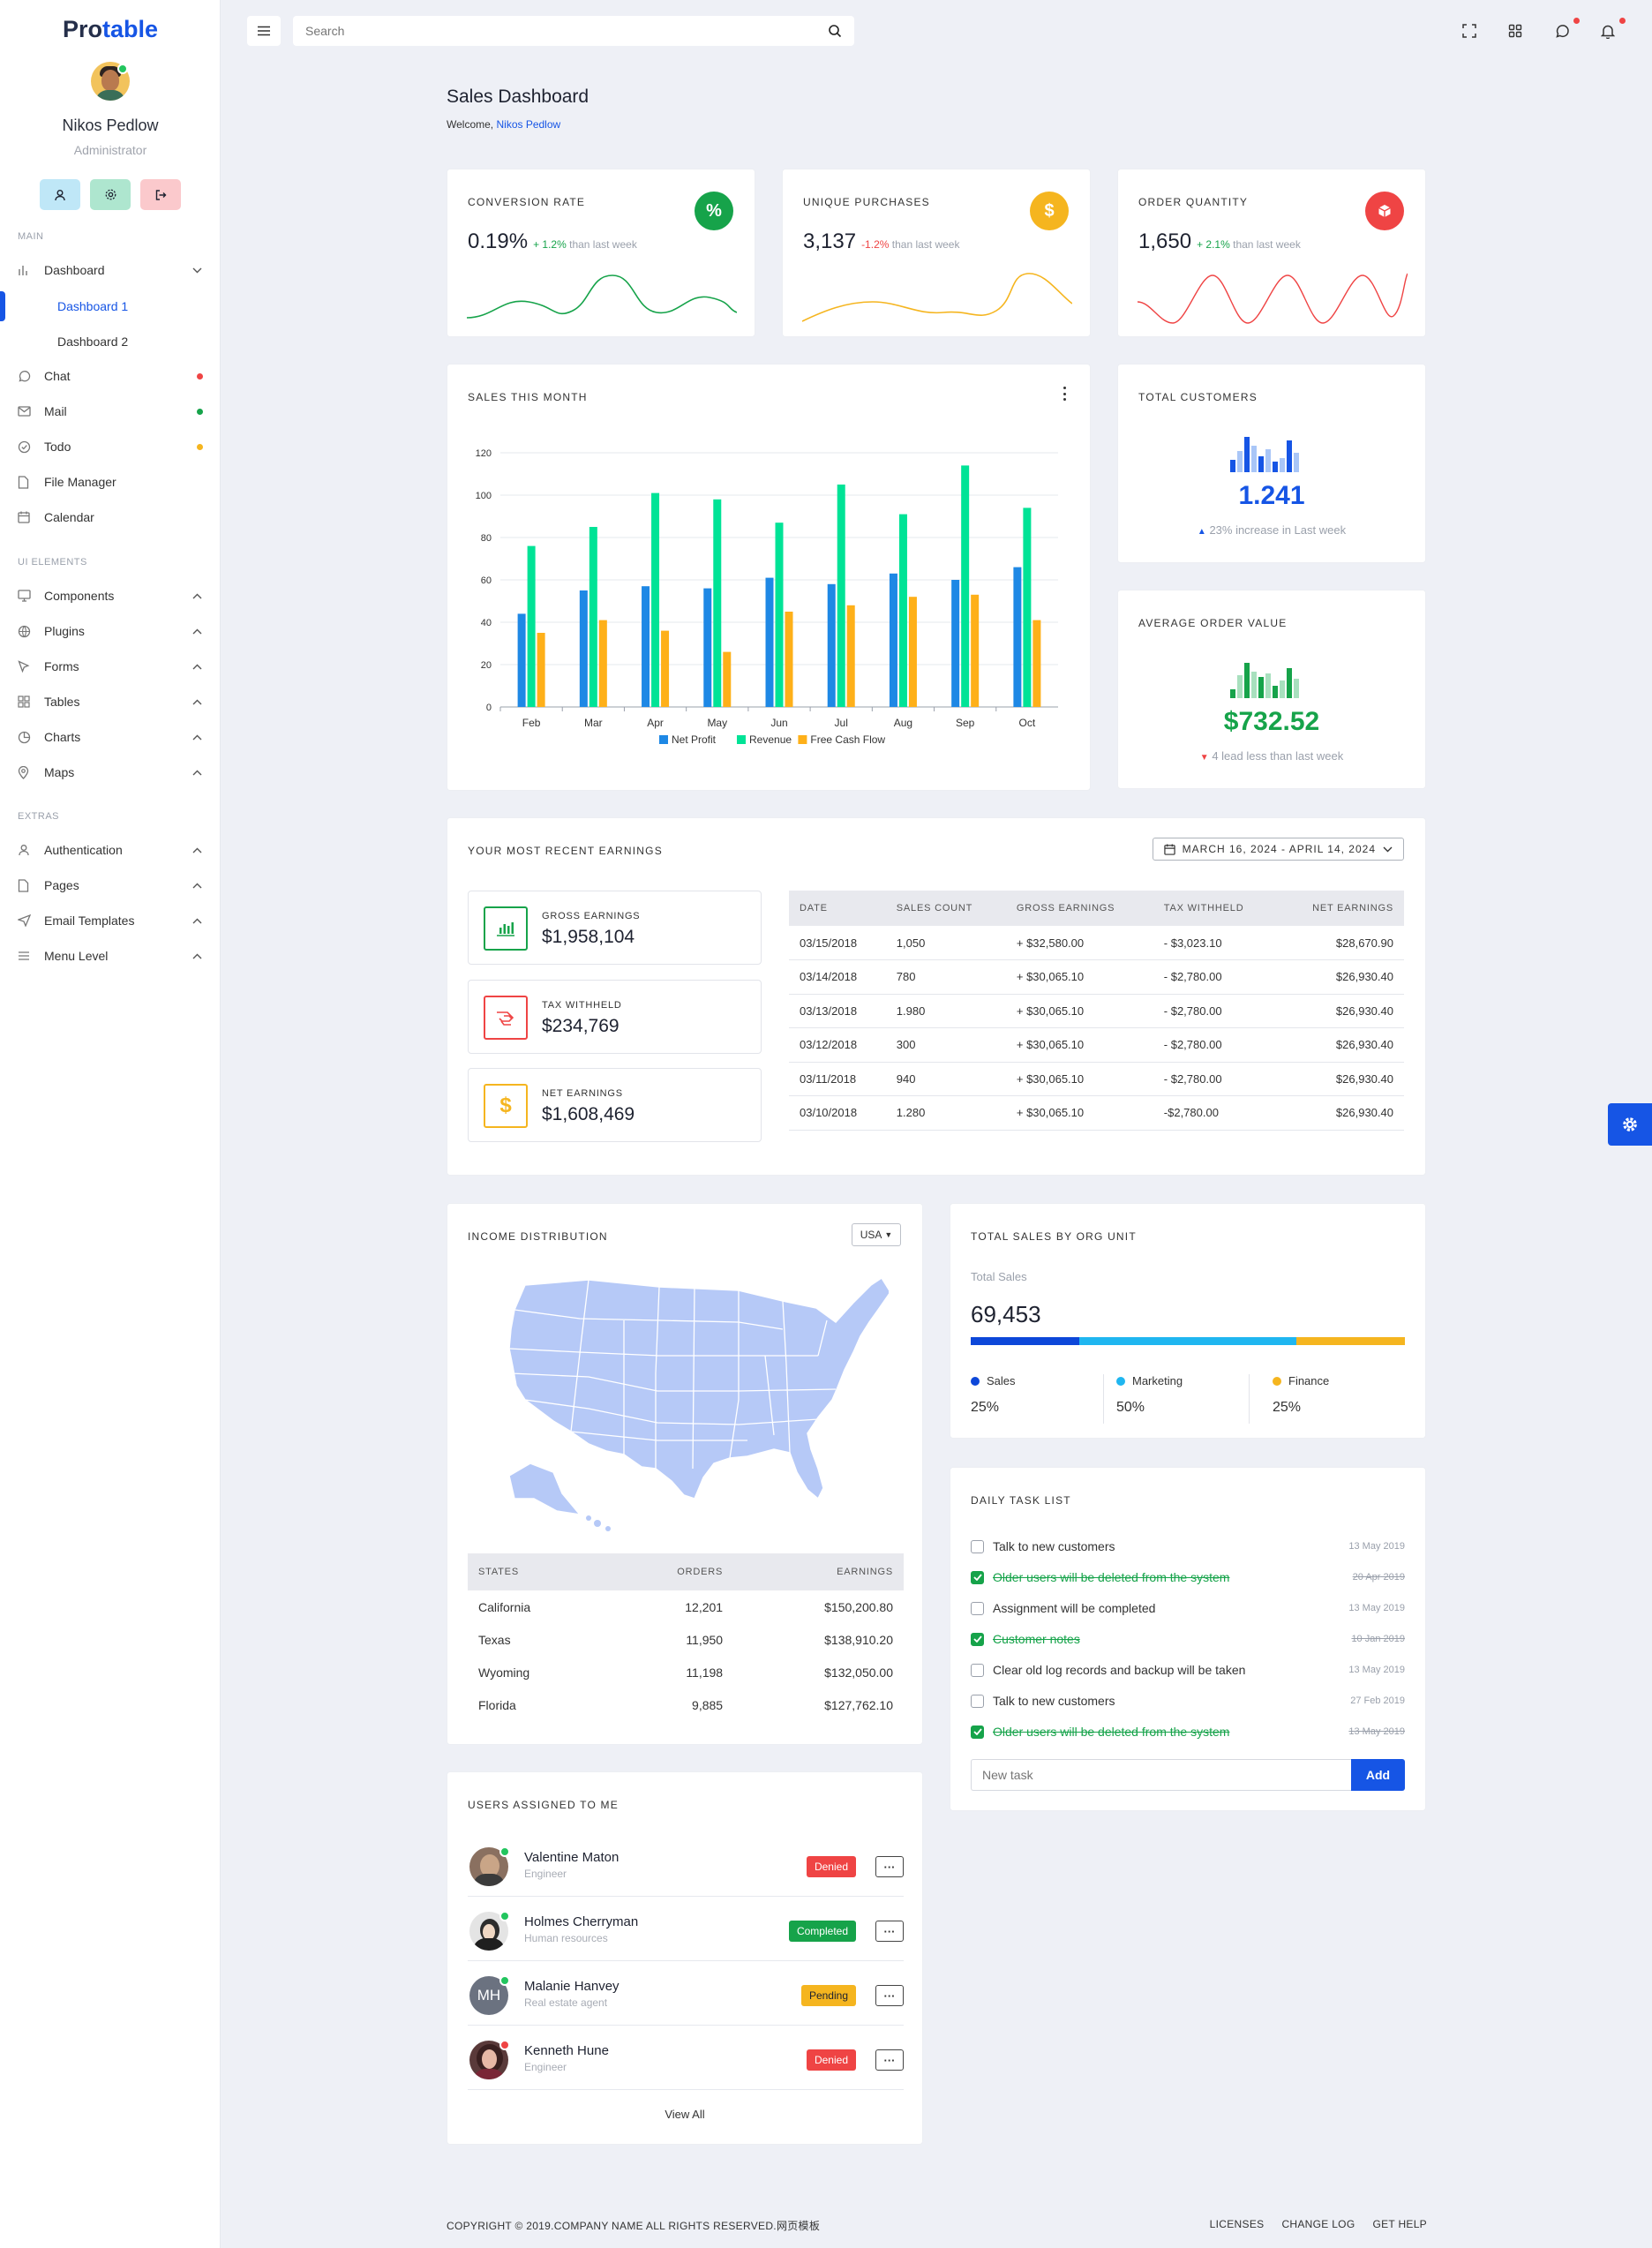 The image size is (1652, 2248). Describe the element at coordinates (1607, 30) in the screenshot. I see `bell-icon` at that location.